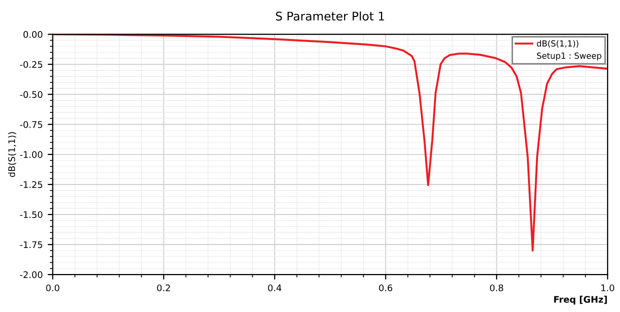 The width and height of the screenshot is (620, 312). Describe the element at coordinates (31, 184) in the screenshot. I see `y-tick-label: -1.25` at that location.